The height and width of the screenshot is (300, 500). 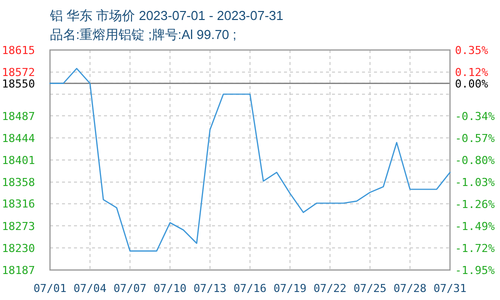 I want to click on x-tick-label: 07/04, so click(x=90, y=288).